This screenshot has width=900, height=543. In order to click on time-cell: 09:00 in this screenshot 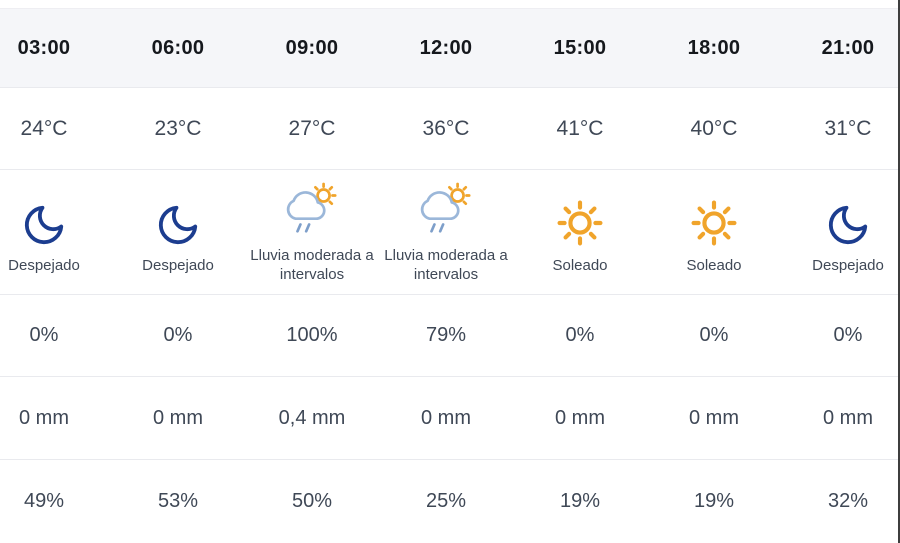, I will do `click(312, 48)`.